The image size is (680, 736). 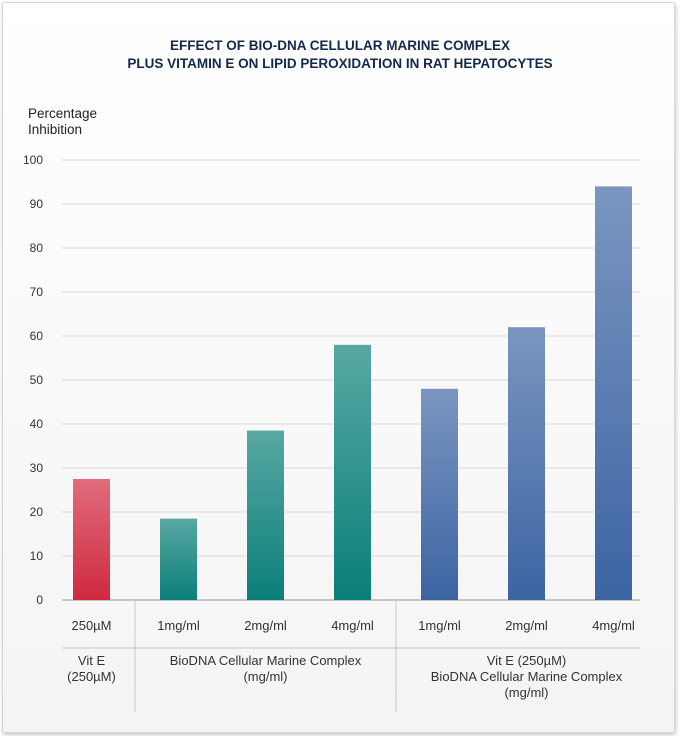 What do you see at coordinates (37, 468) in the screenshot?
I see `y-tick-label: 30` at bounding box center [37, 468].